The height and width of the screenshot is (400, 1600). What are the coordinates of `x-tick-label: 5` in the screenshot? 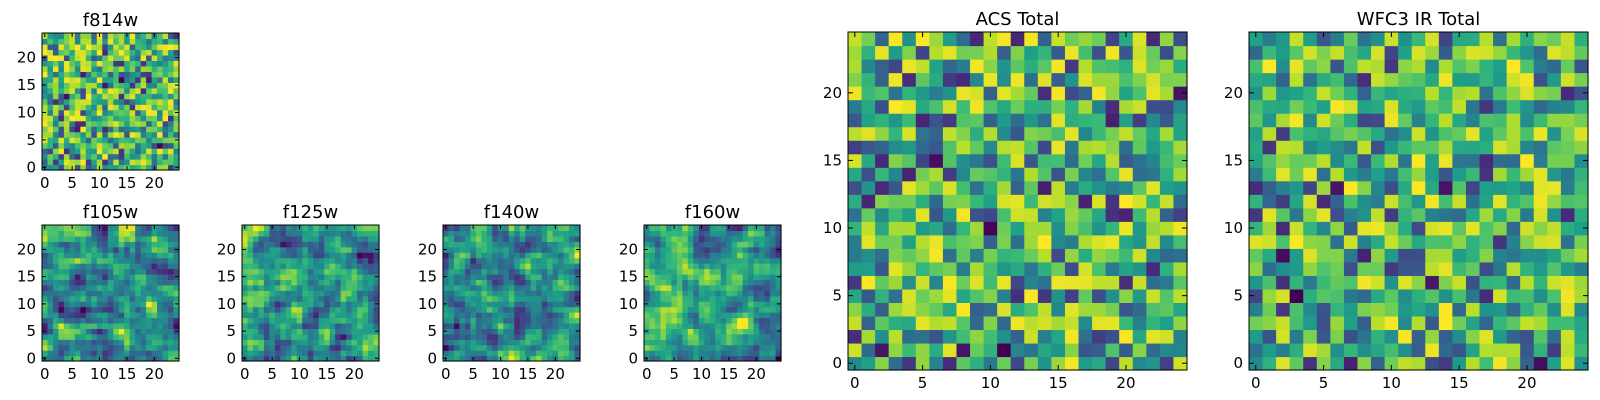 It's located at (272, 374).